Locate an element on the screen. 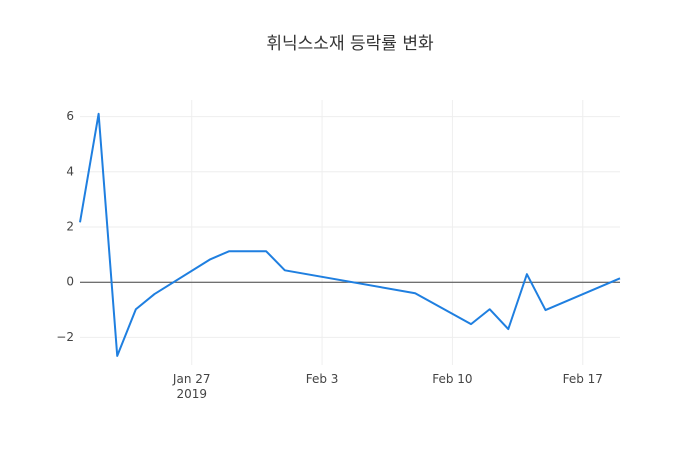  y-tick-label: −2 is located at coordinates (65, 337).